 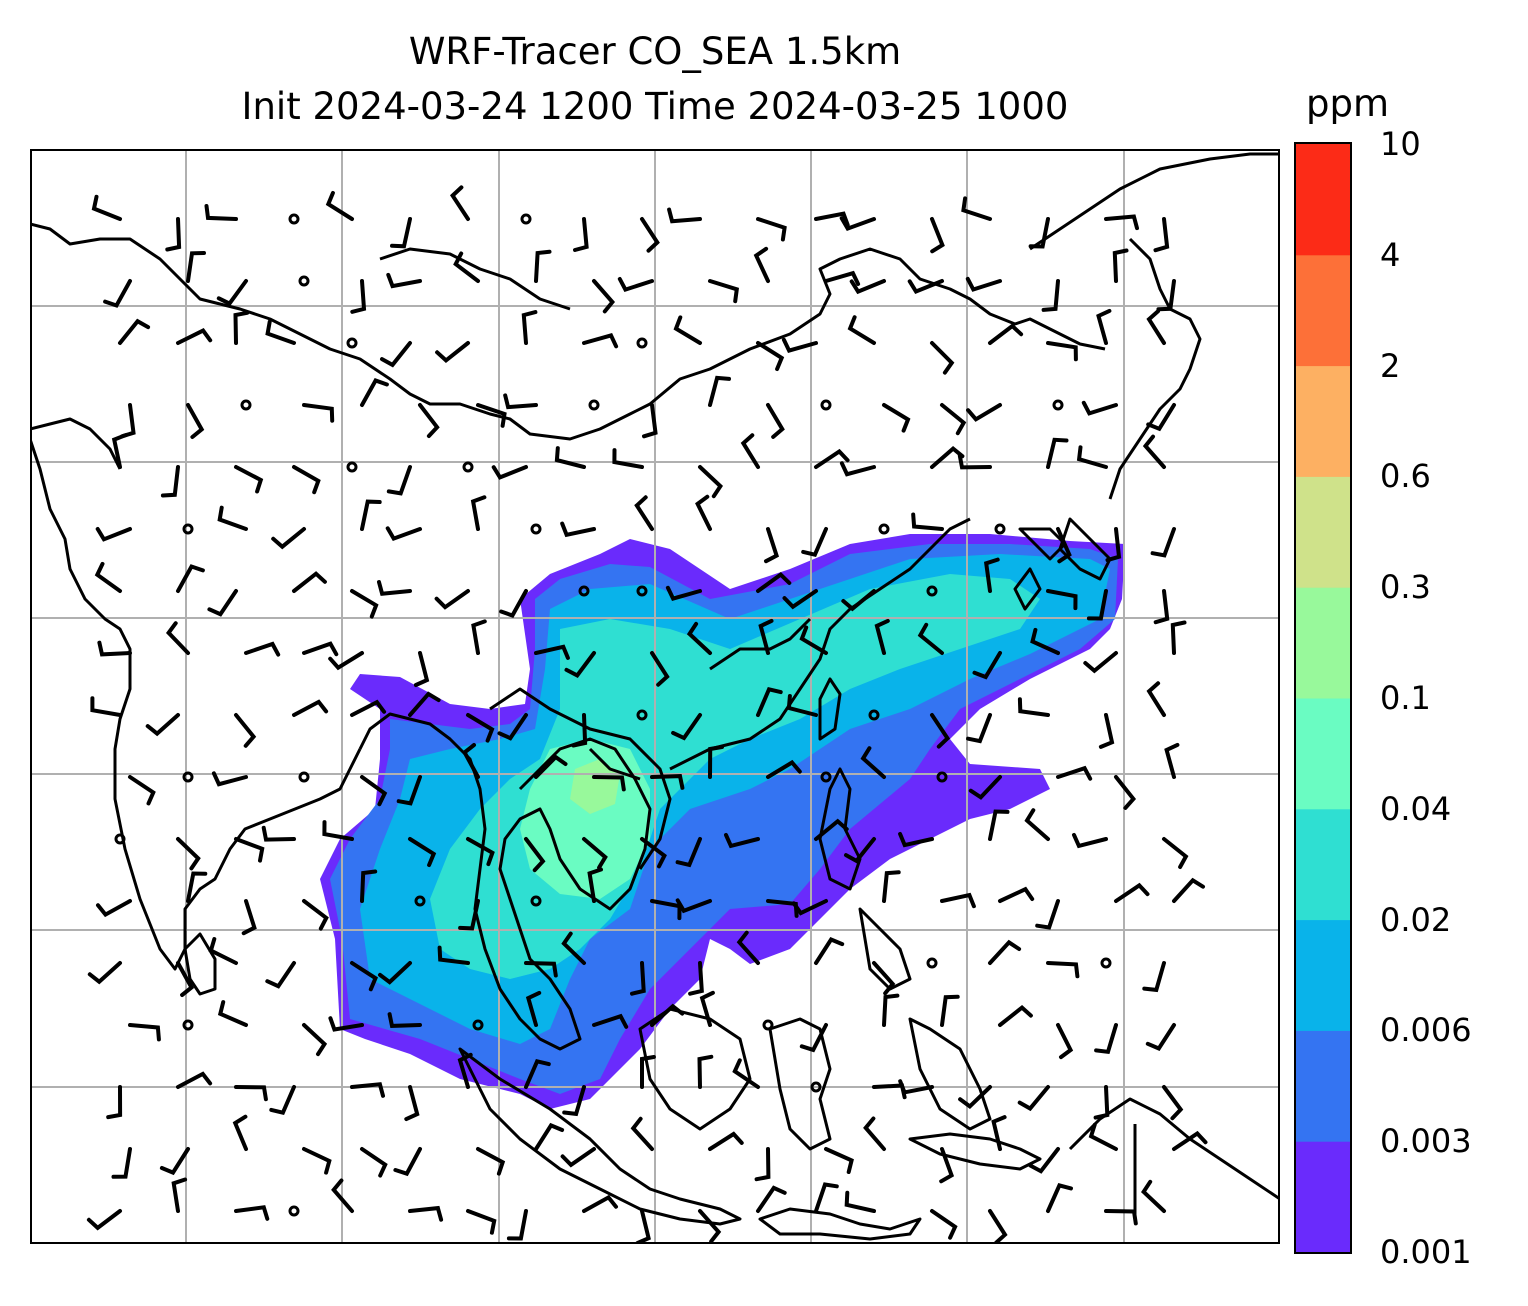 What do you see at coordinates (1405, 476) in the screenshot?
I see `colorbar-tick-label: 0.6` at bounding box center [1405, 476].